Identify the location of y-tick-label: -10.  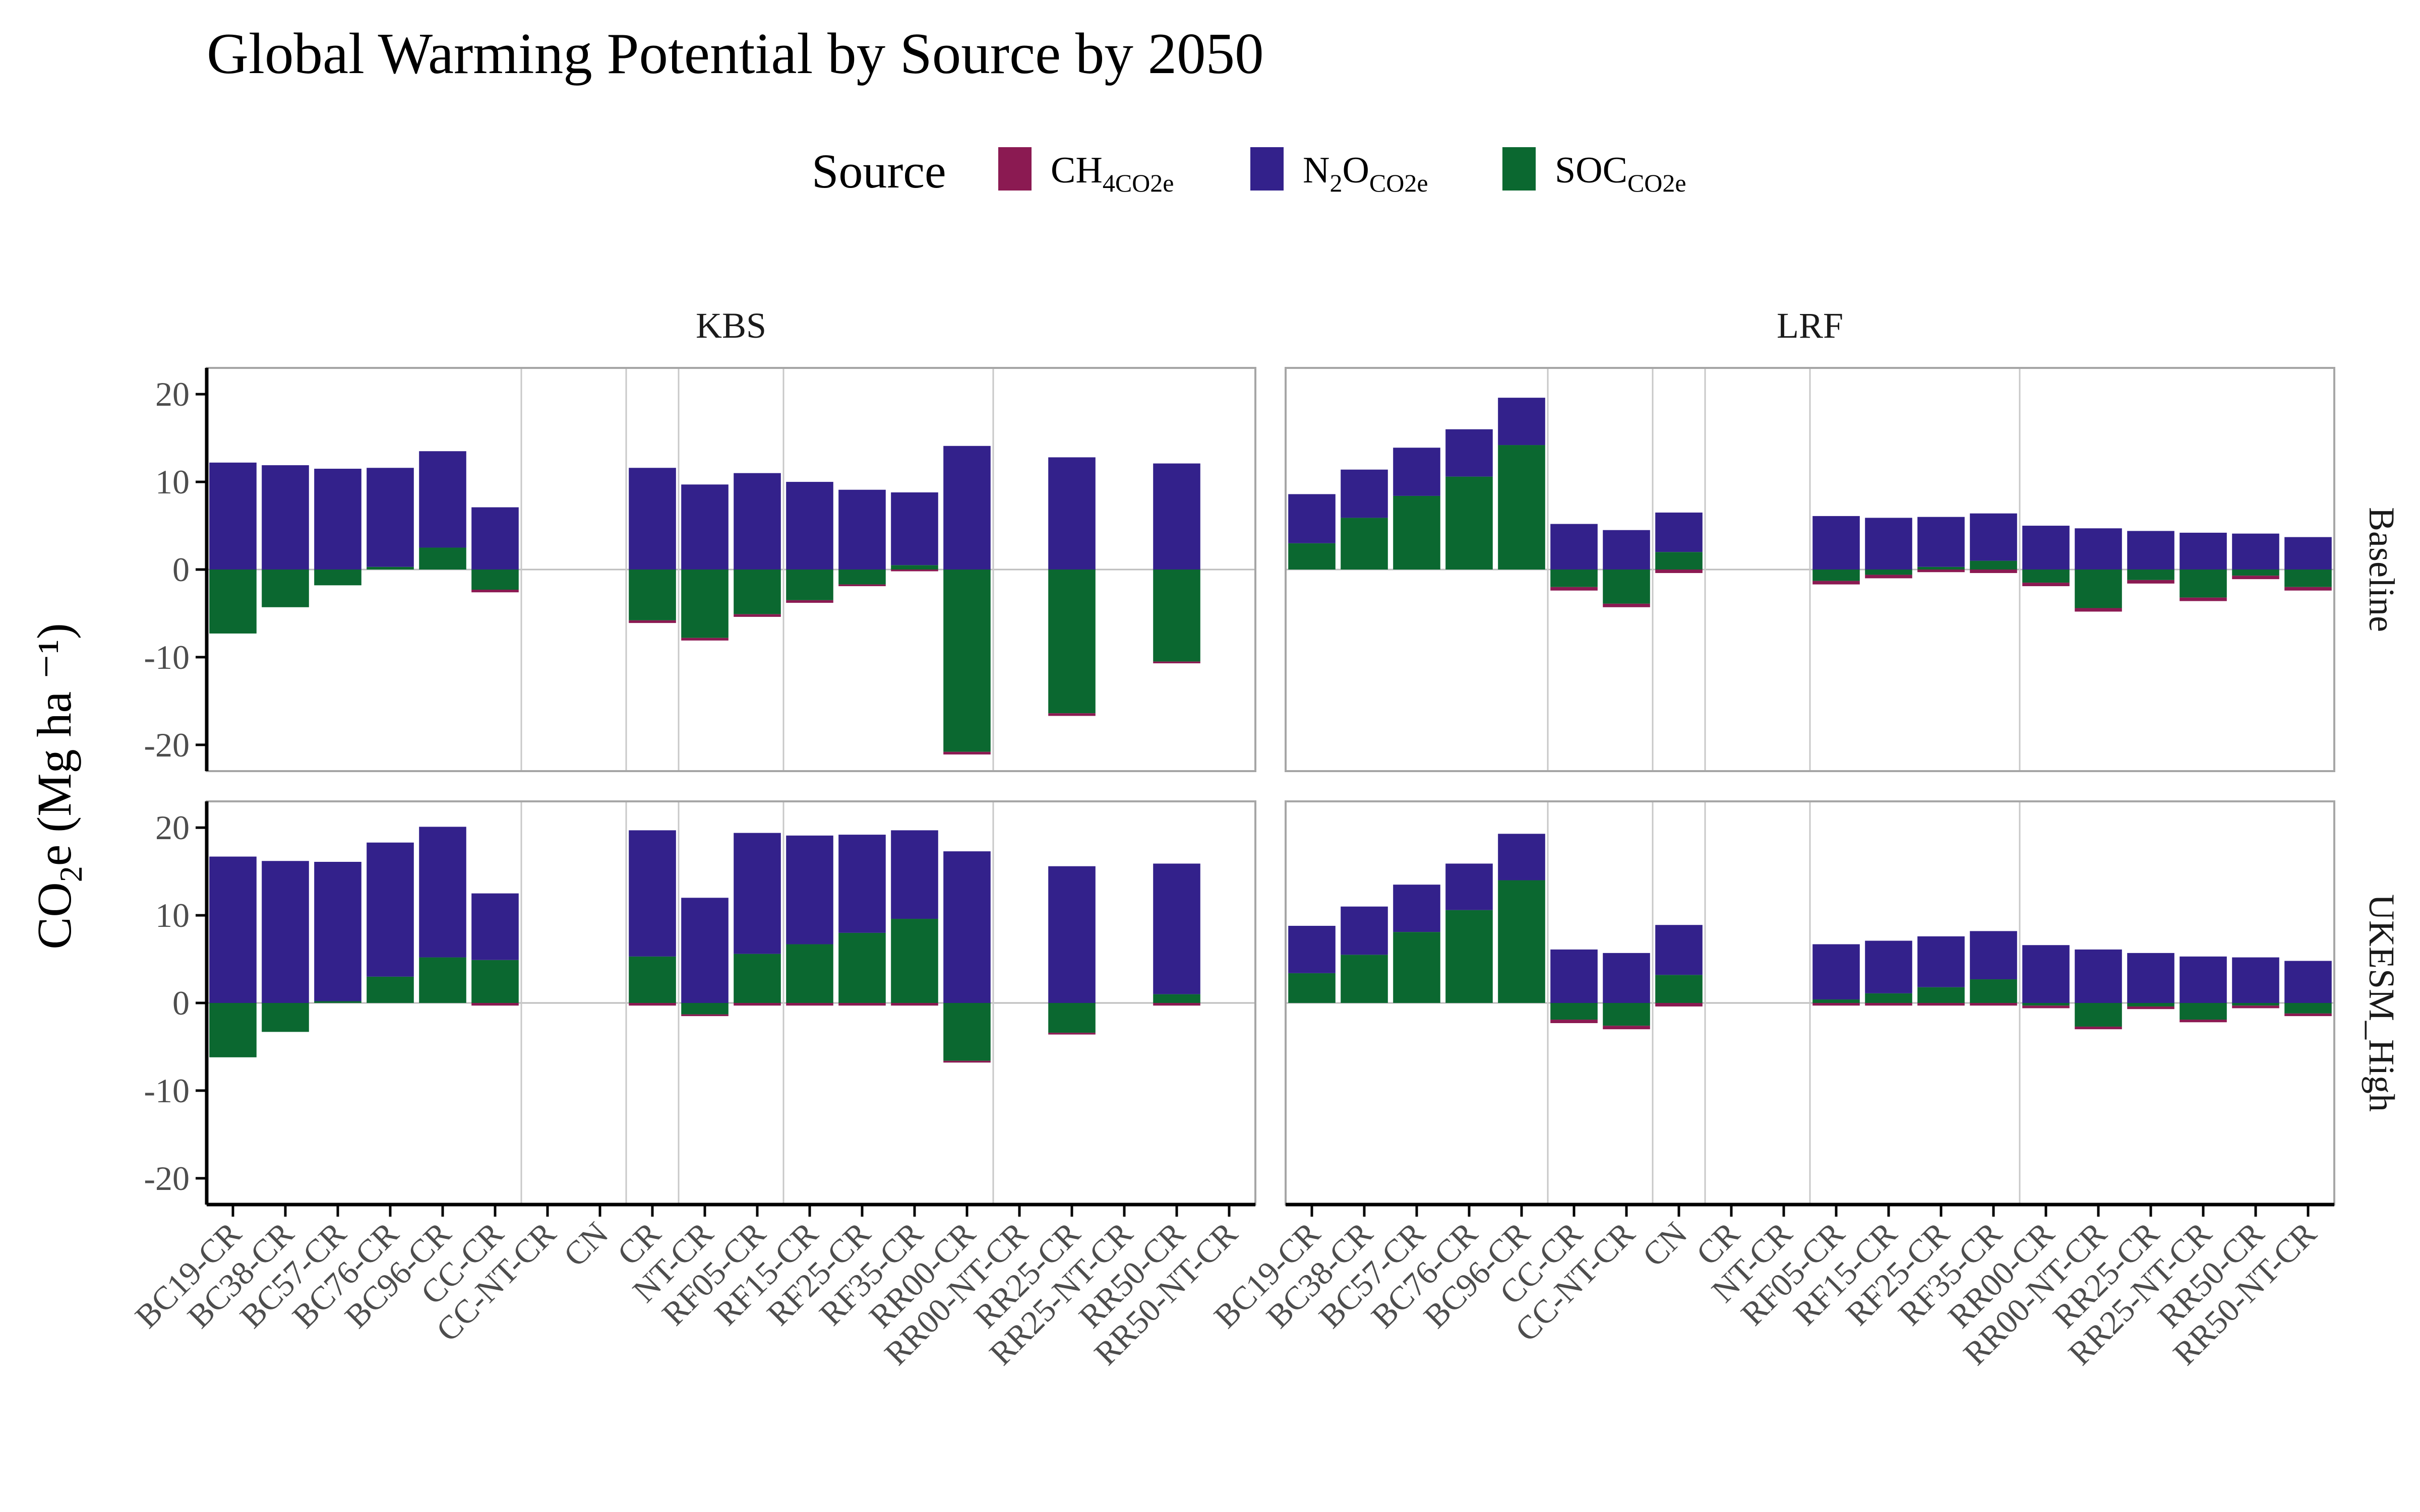
(167, 1091).